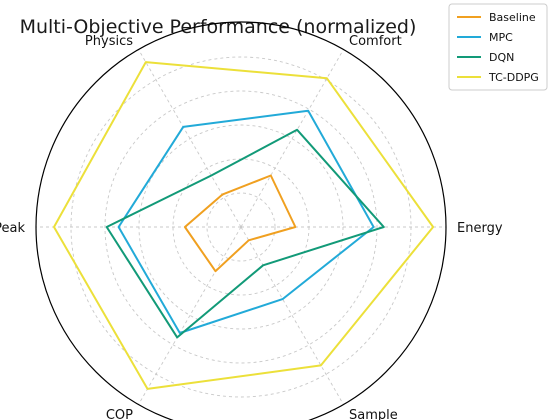  I want to click on legend-label-baseline: Baseline, so click(512, 17).